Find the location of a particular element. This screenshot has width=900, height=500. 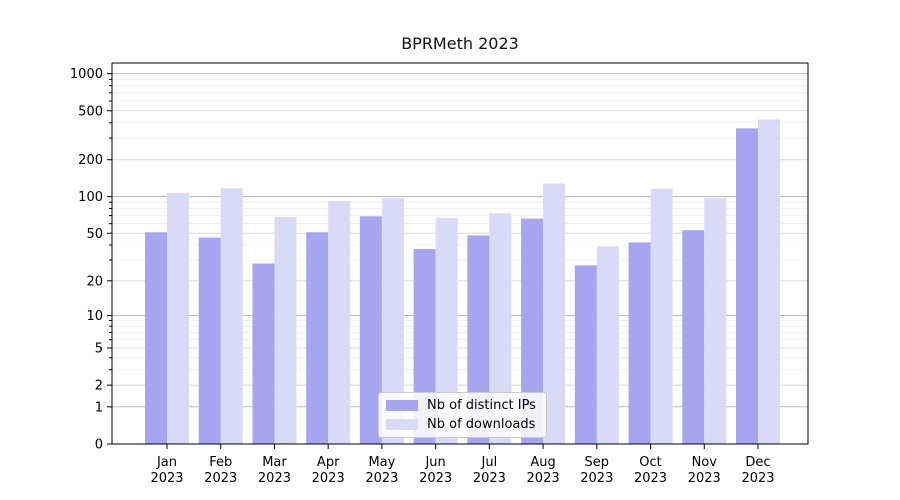

legend-label-distinct-ips: Nb of distinct IPs is located at coordinates (481, 405).